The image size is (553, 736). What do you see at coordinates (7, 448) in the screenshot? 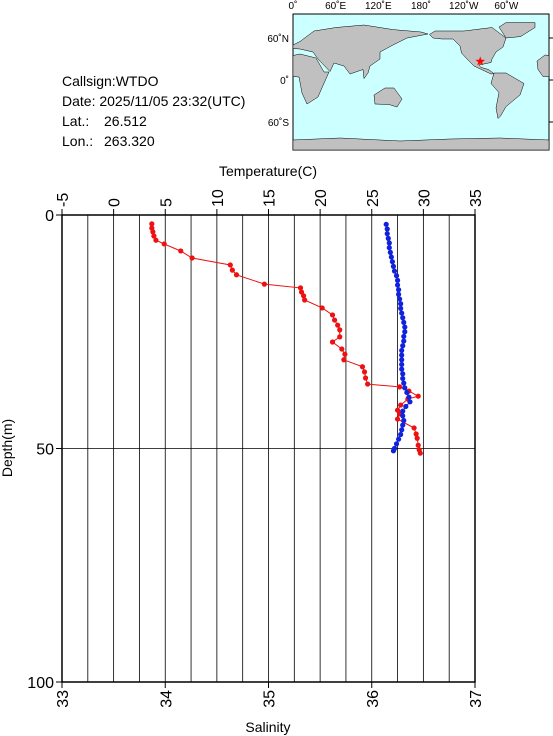
I see `y-axis-title: Depth(m)` at bounding box center [7, 448].